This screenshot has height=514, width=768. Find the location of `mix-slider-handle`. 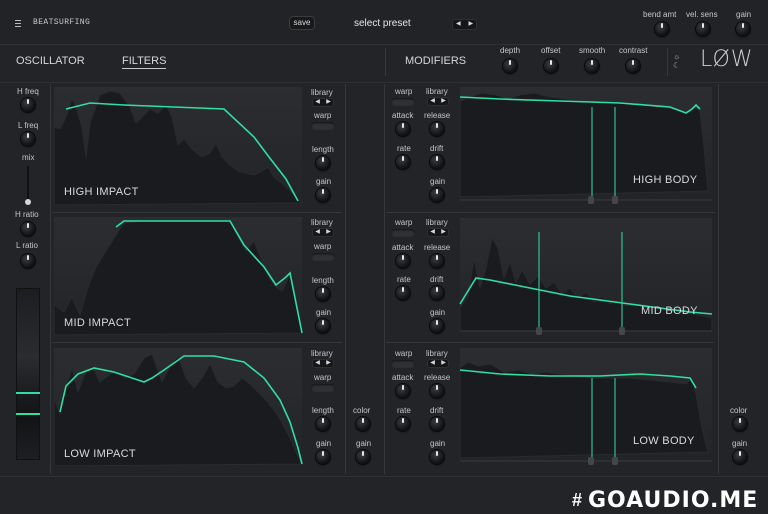

mix-slider-handle is located at coordinates (28, 202).